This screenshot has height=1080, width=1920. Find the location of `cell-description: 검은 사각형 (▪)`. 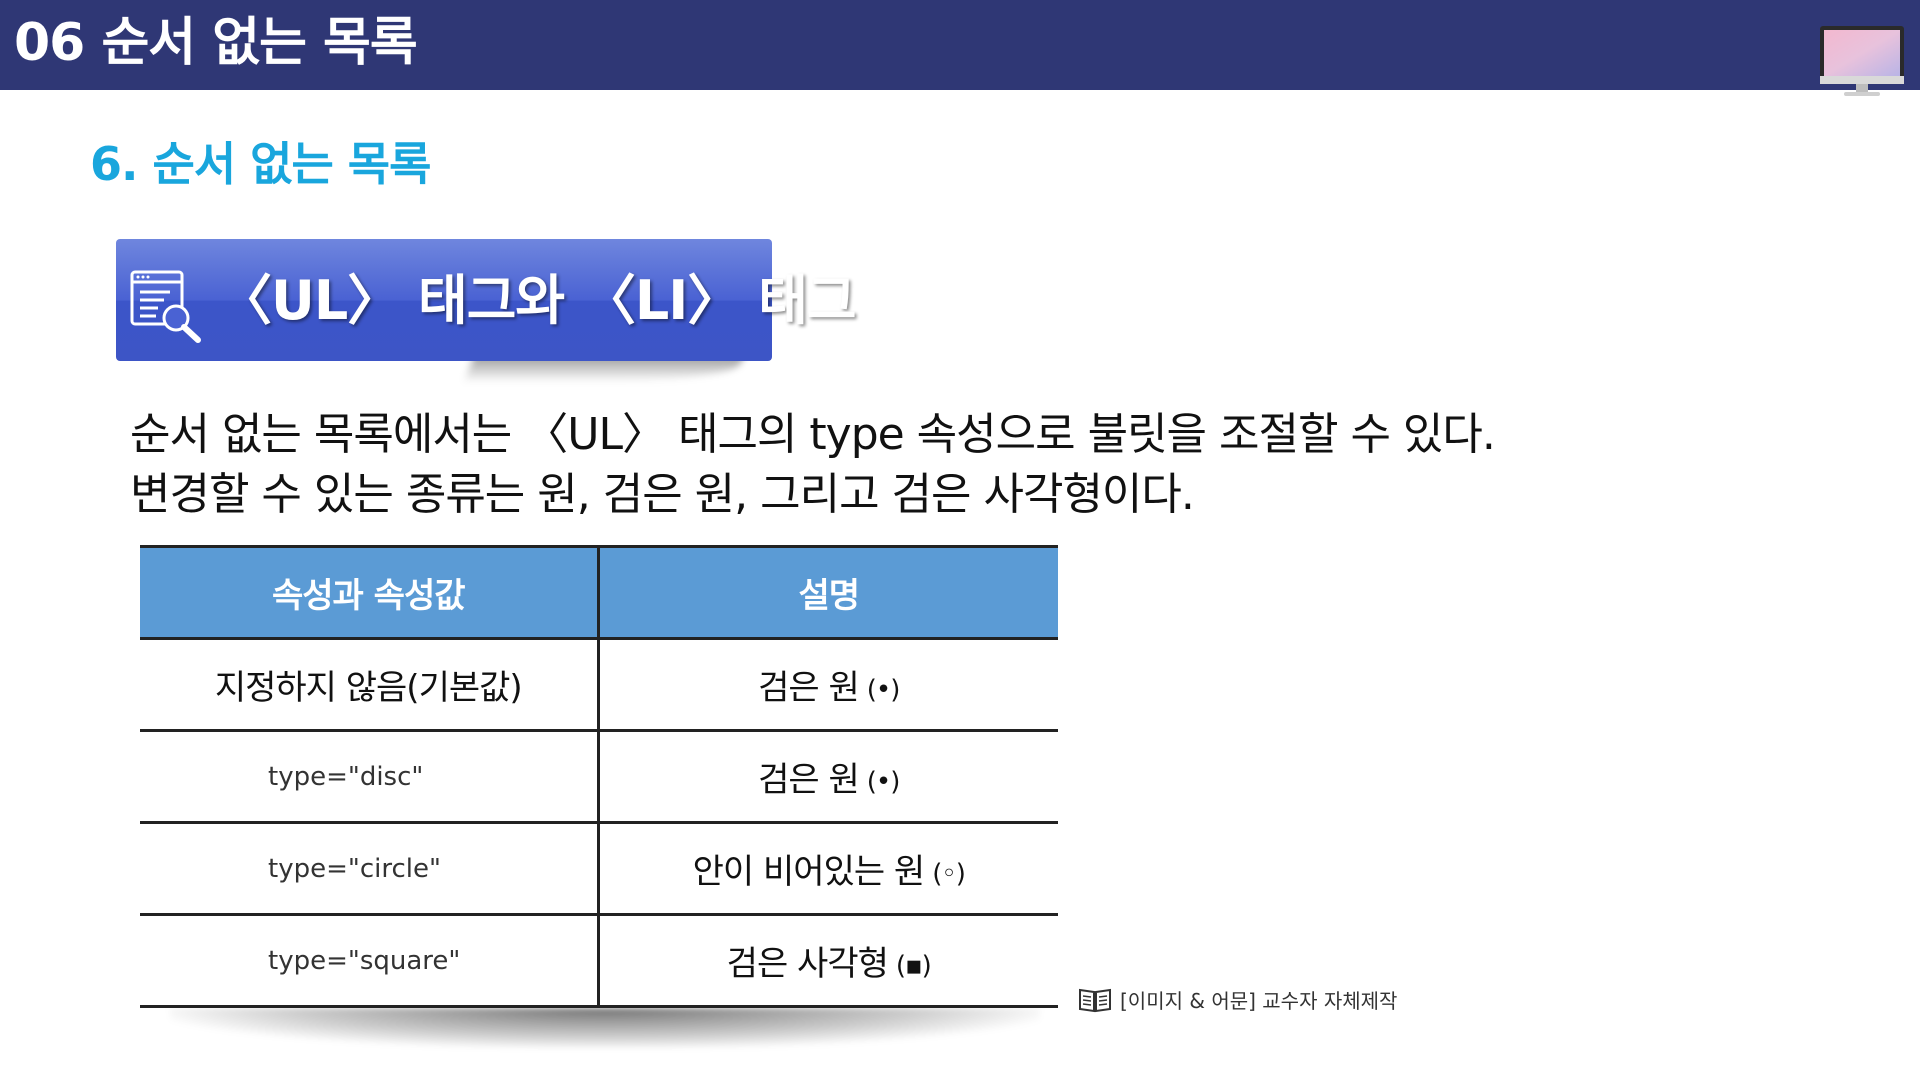

cell-description: 검은 사각형 (▪) is located at coordinates (828, 961).